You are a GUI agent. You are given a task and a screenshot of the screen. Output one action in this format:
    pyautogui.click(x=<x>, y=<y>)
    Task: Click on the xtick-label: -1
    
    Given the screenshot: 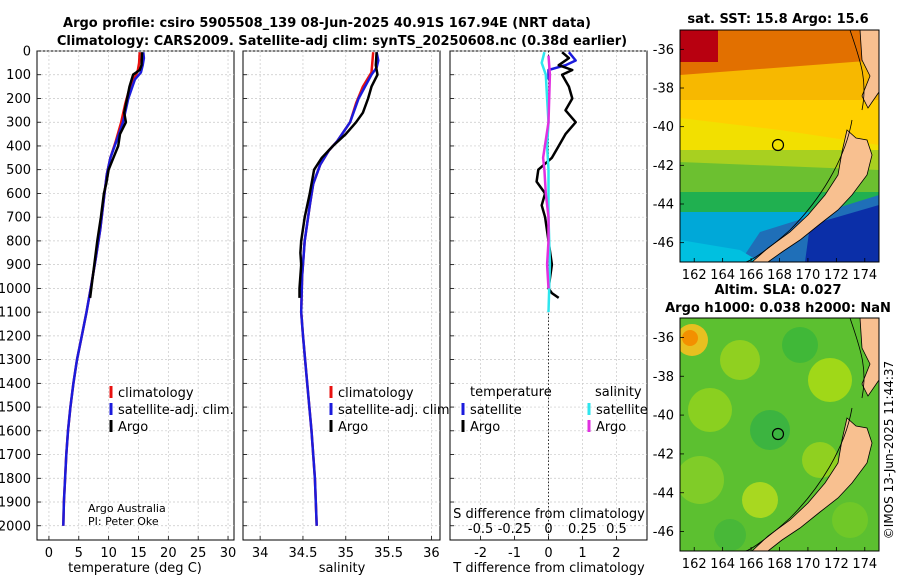 What is the action you would take?
    pyautogui.click(x=514, y=553)
    